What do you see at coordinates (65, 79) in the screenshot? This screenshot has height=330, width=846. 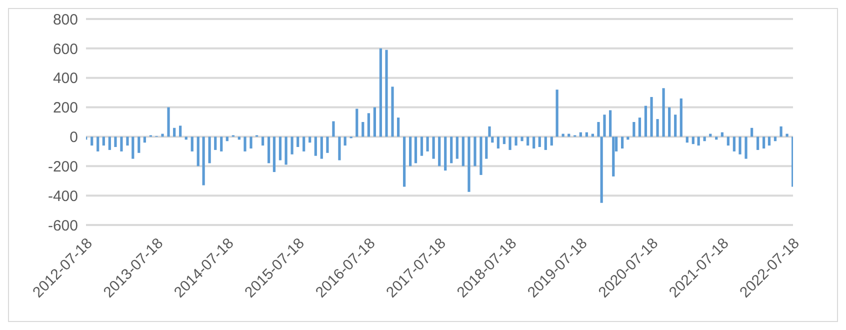 I see `y-tick-label: 400` at bounding box center [65, 79].